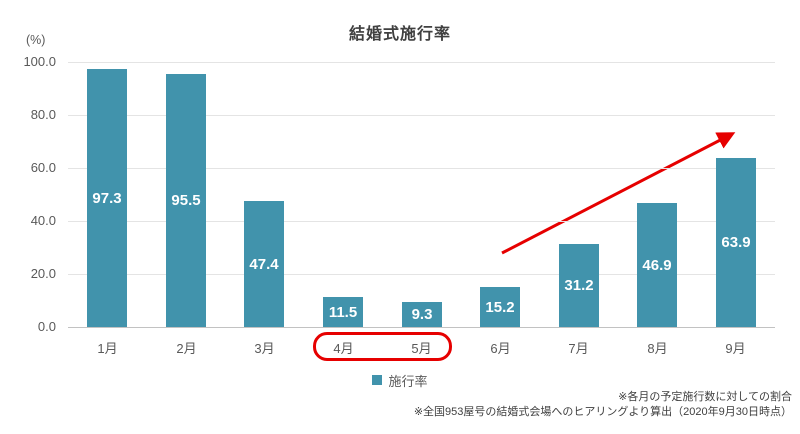  I want to click on bar-value-label: 15.2, so click(500, 307).